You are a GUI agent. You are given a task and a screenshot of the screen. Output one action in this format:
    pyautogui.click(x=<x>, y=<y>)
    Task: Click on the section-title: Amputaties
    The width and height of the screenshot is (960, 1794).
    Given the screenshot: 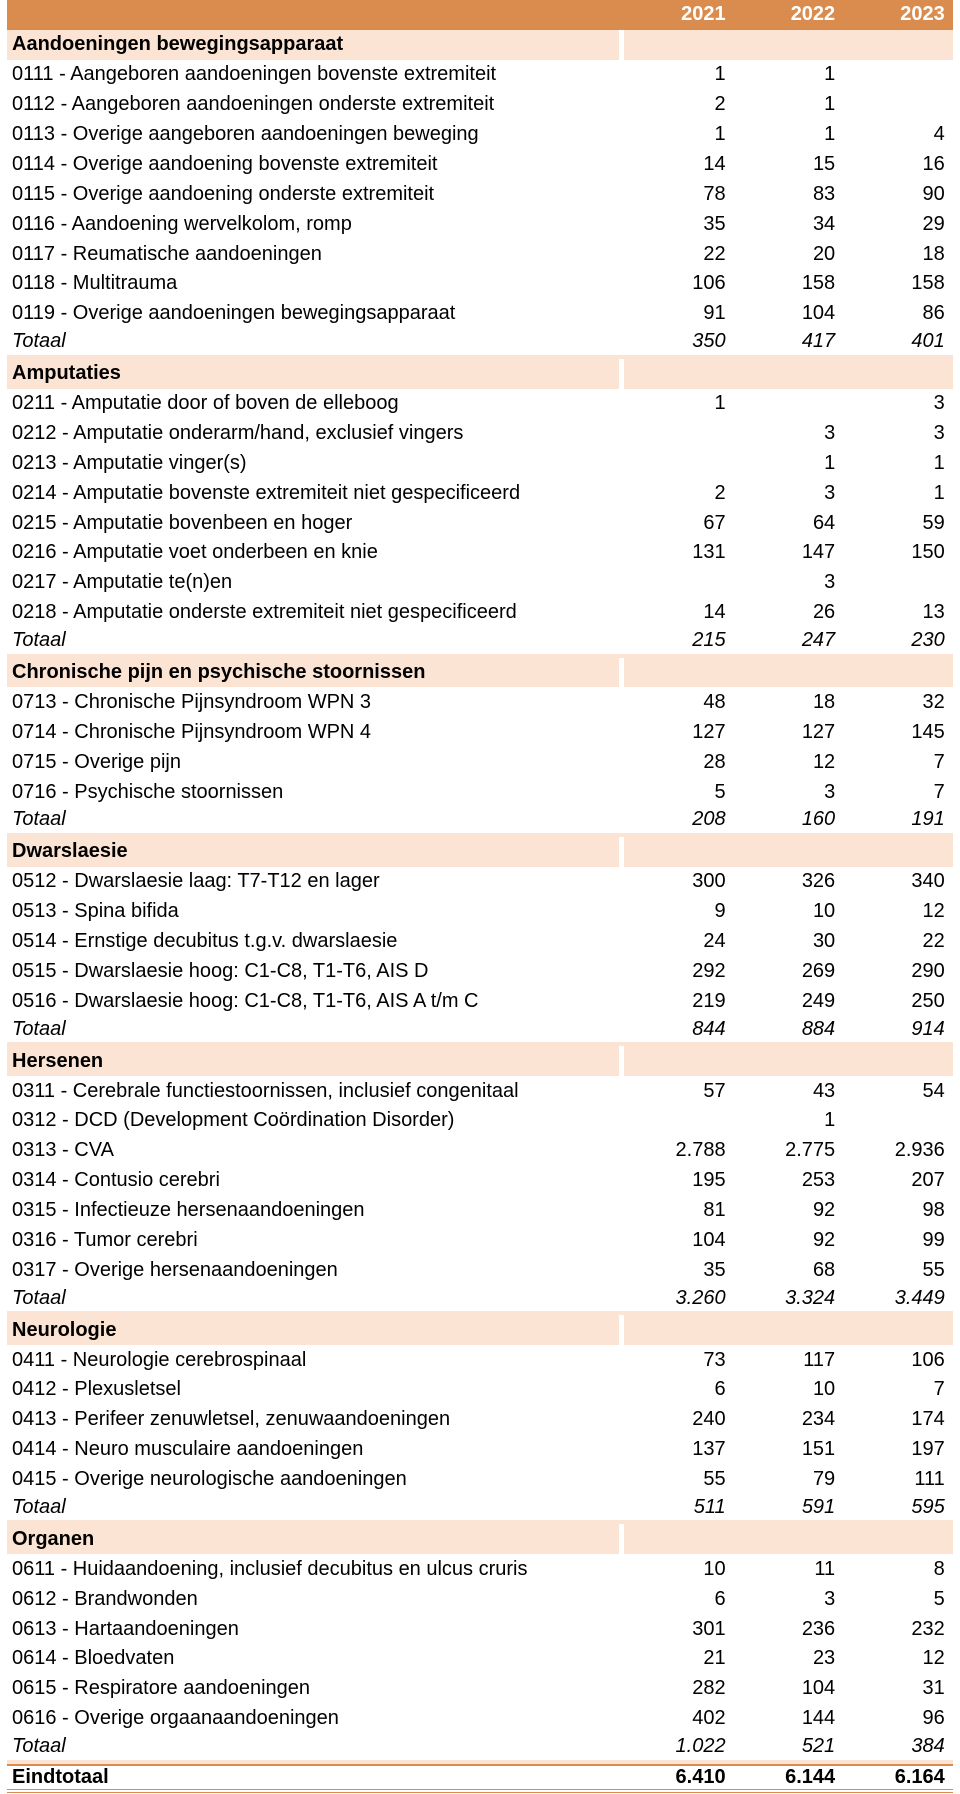 What is the action you would take?
    pyautogui.click(x=313, y=373)
    